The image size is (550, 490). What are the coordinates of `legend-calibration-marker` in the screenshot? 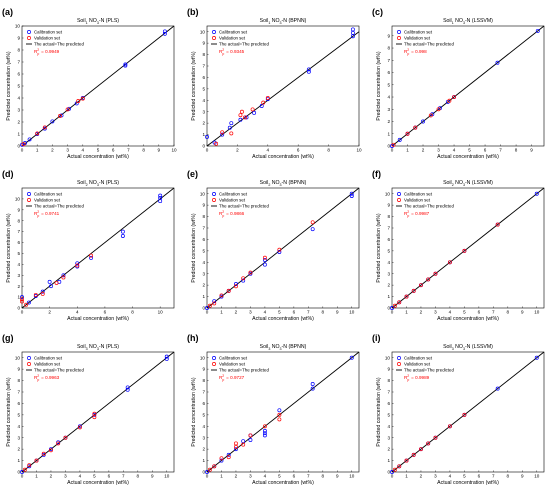 It's located at (214, 358).